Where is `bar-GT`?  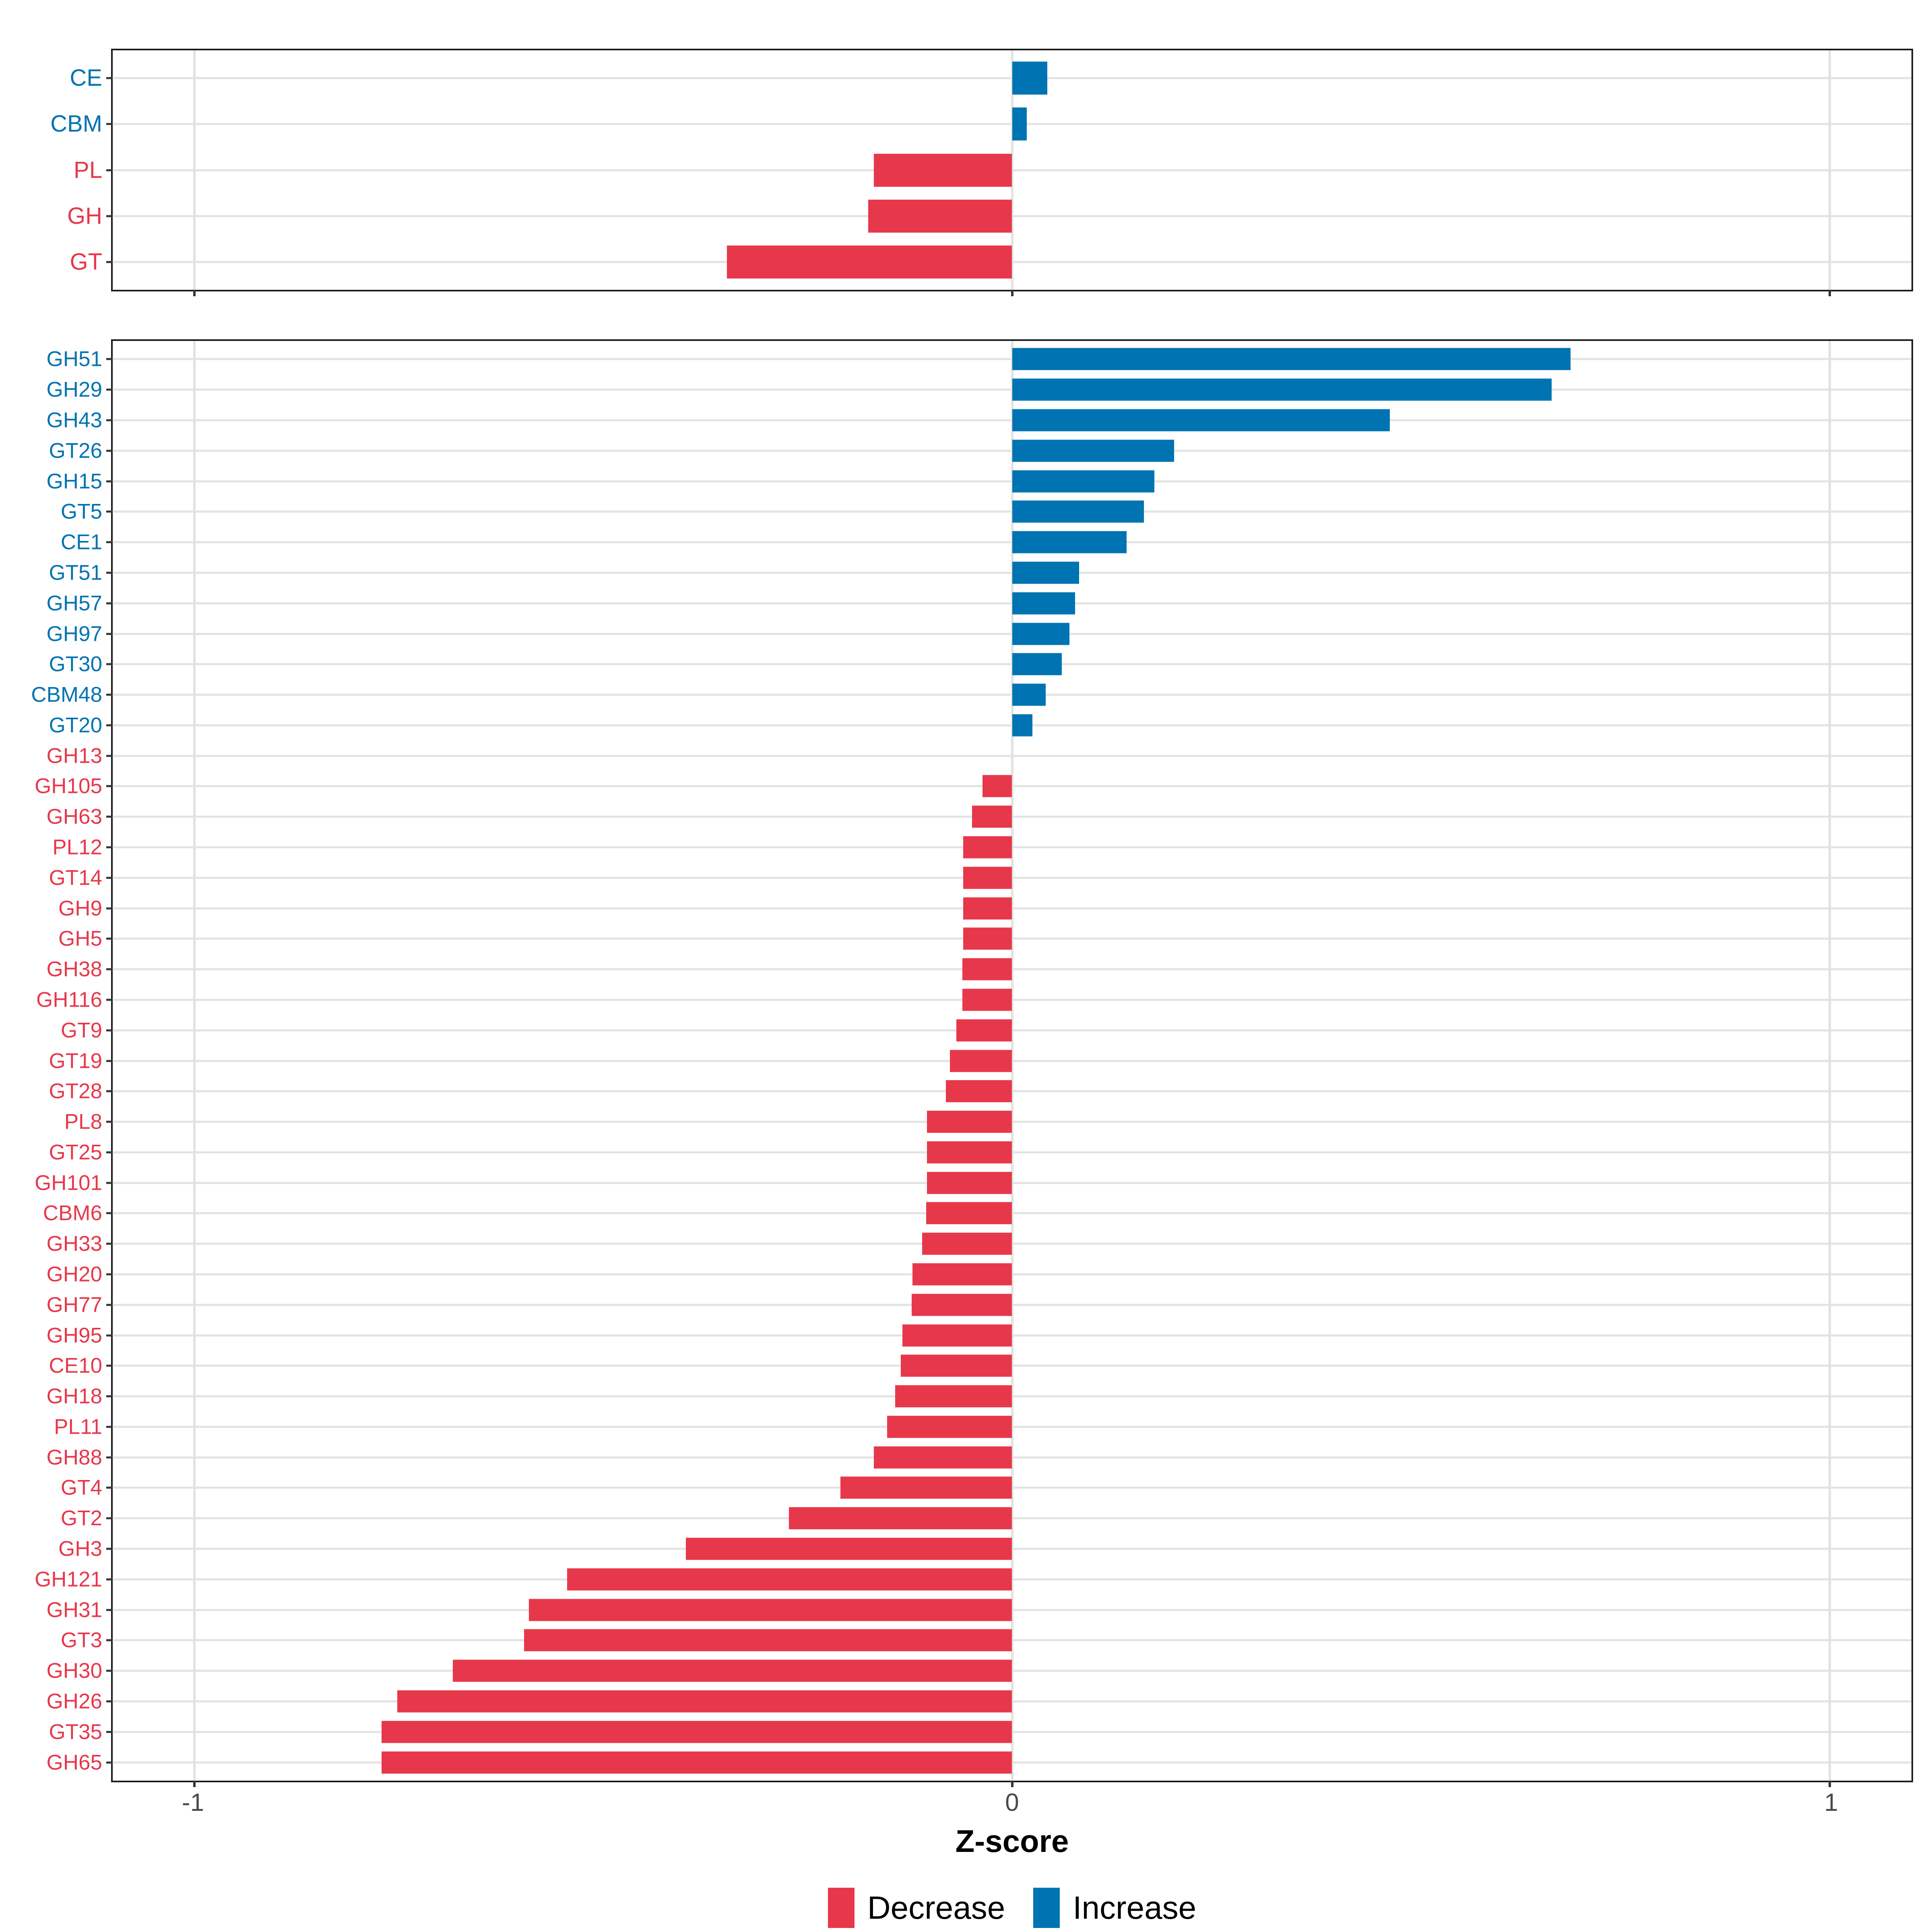 bar-GT is located at coordinates (869, 262).